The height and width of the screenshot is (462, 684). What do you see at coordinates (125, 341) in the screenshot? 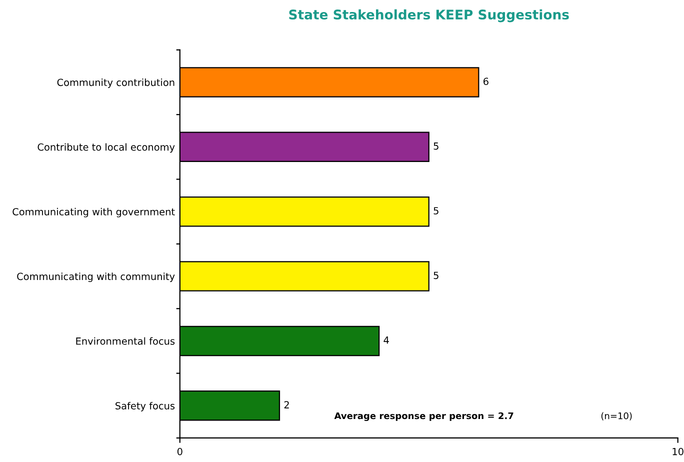
I see `y-tick-label: Environmental focus` at bounding box center [125, 341].